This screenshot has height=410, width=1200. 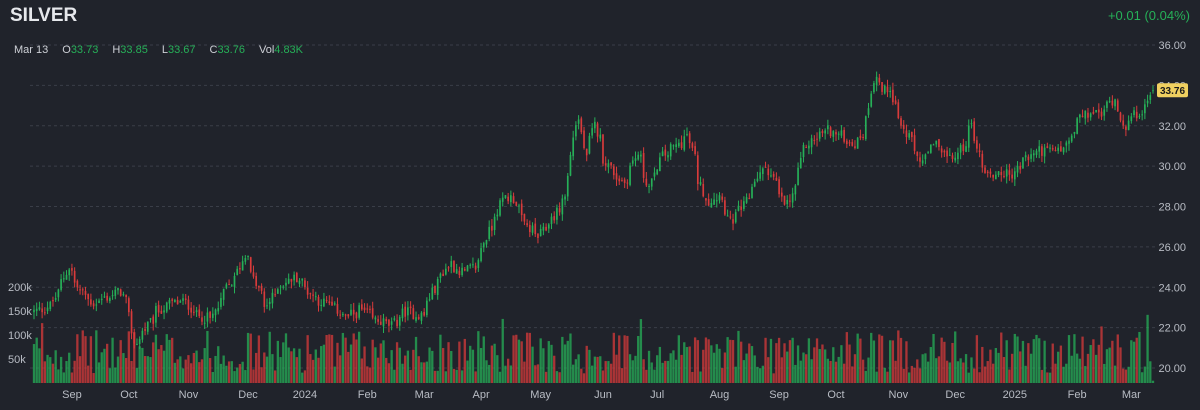 I want to click on volume-tick-label: 50k, so click(x=17, y=360).